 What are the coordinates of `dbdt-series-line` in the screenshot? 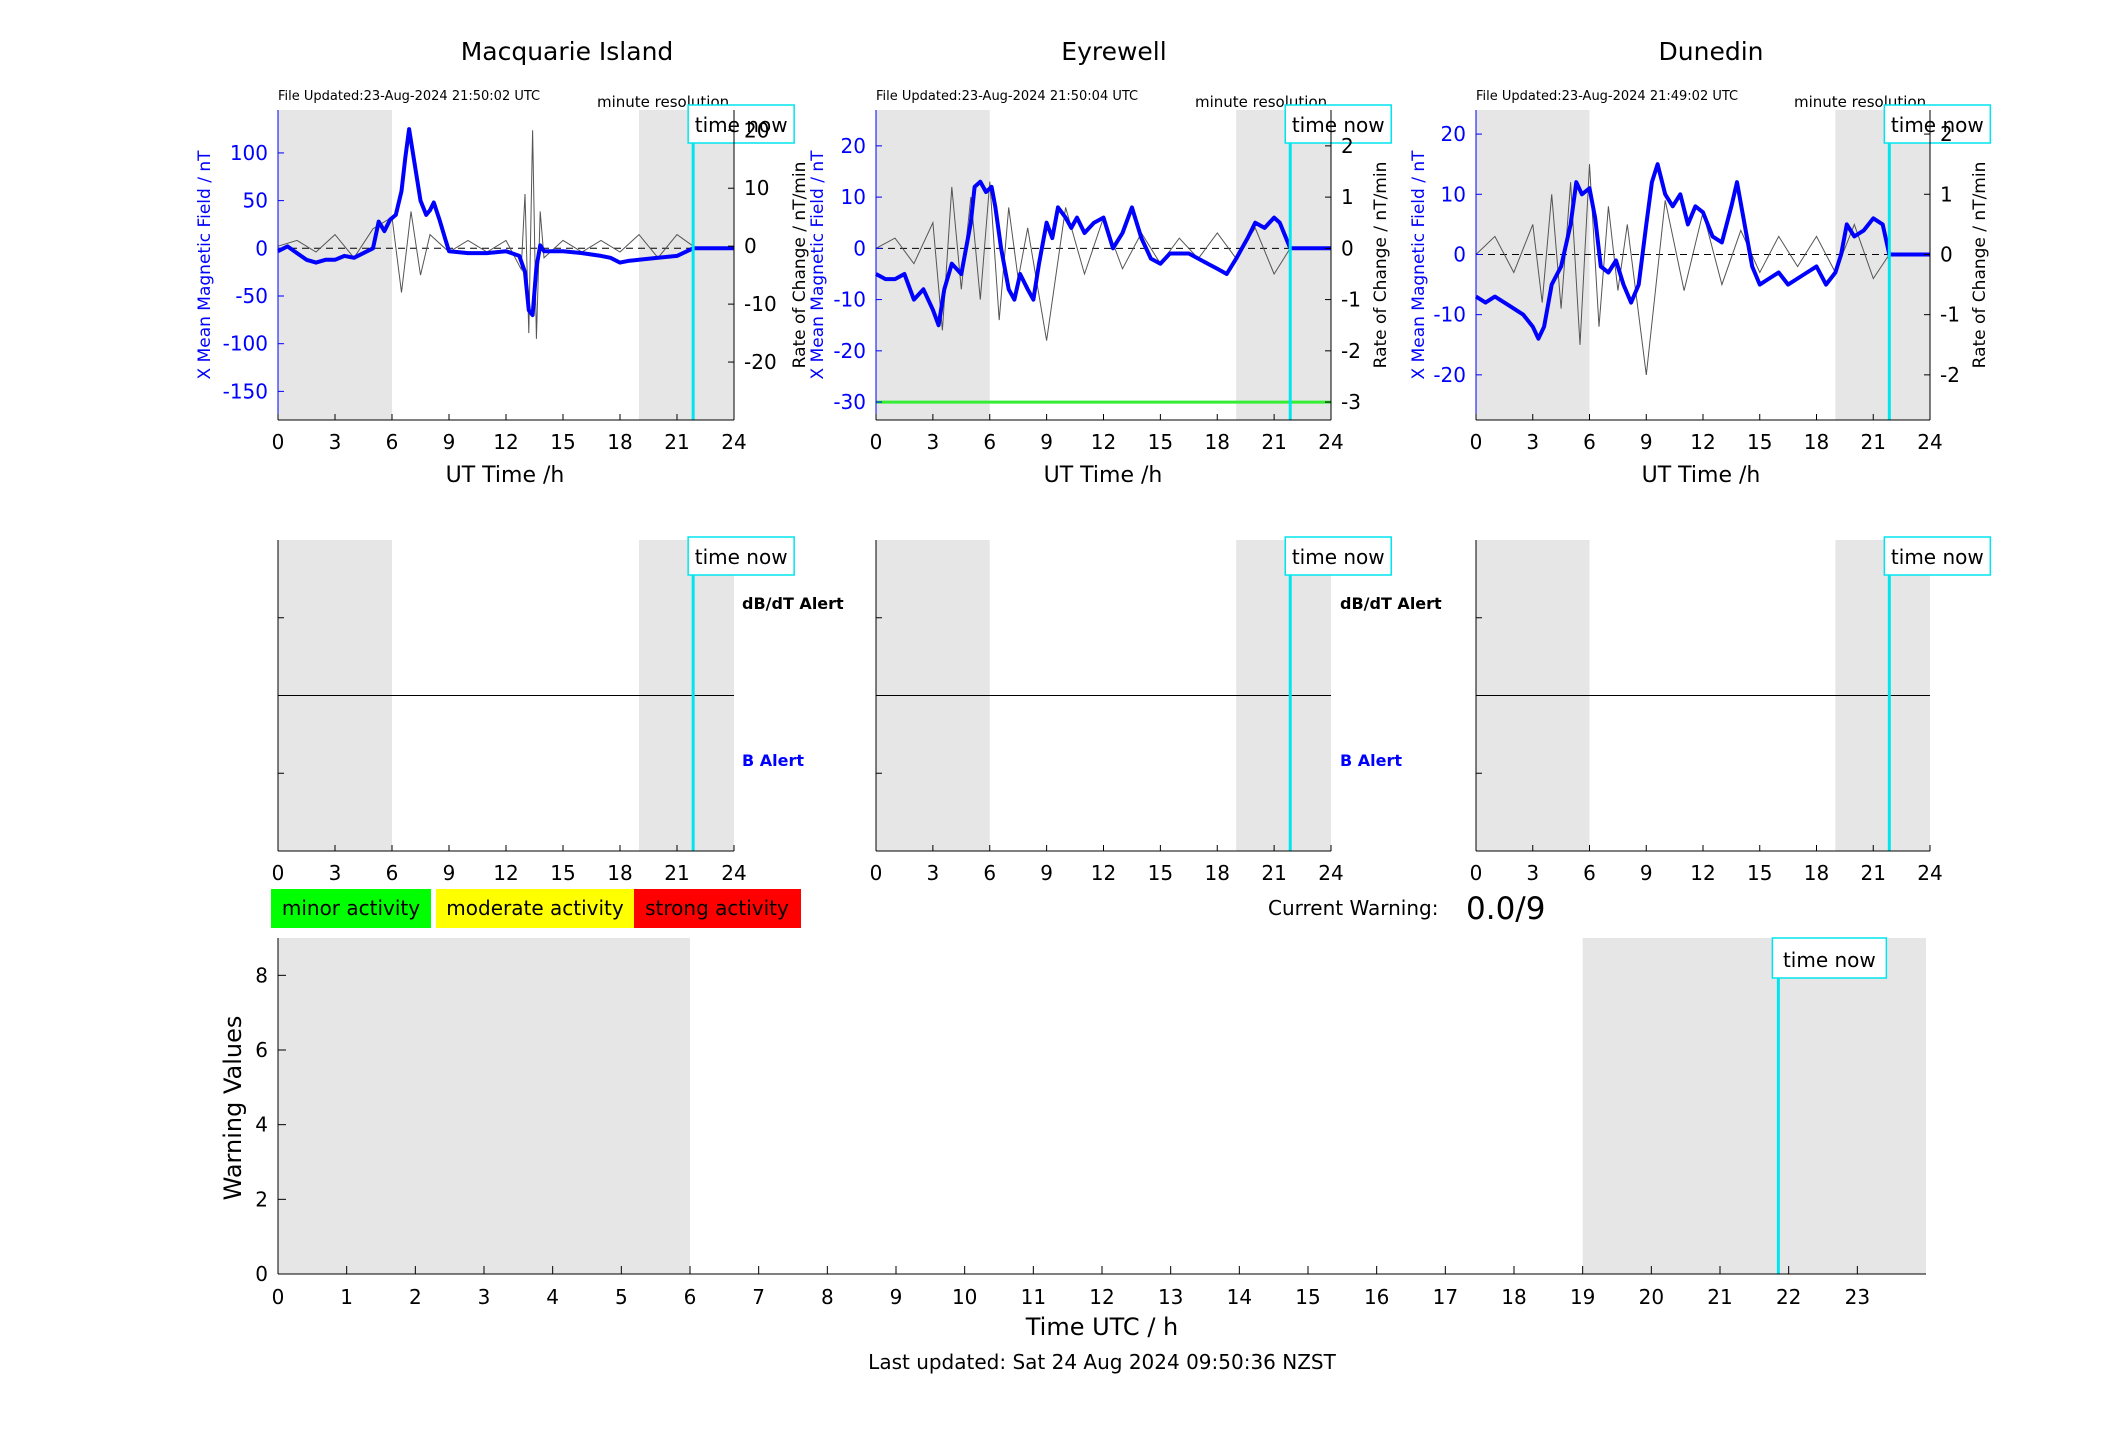 It's located at (1682, 269).